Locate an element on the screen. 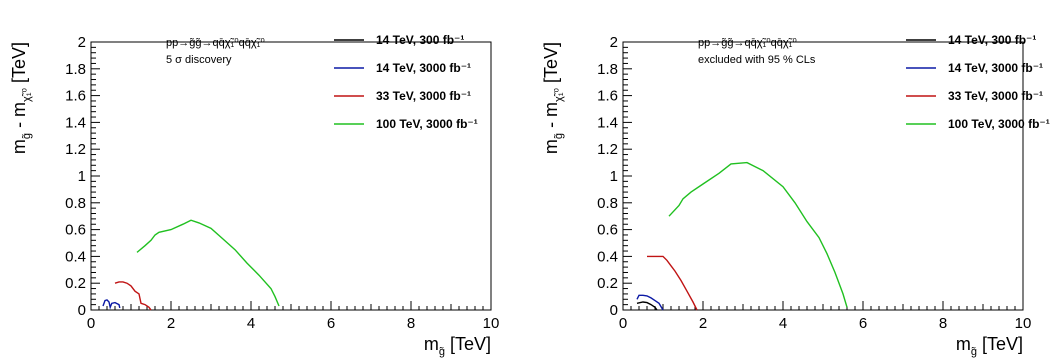 The width and height of the screenshot is (1063, 358). analysis-note: excluded with 95 % CLs is located at coordinates (757, 60).